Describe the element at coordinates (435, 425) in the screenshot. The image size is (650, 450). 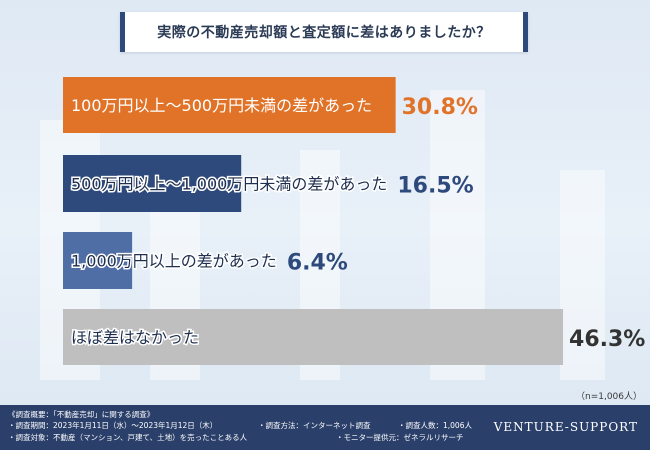
I see `survey-count: ・調査人数：1,006人` at that location.